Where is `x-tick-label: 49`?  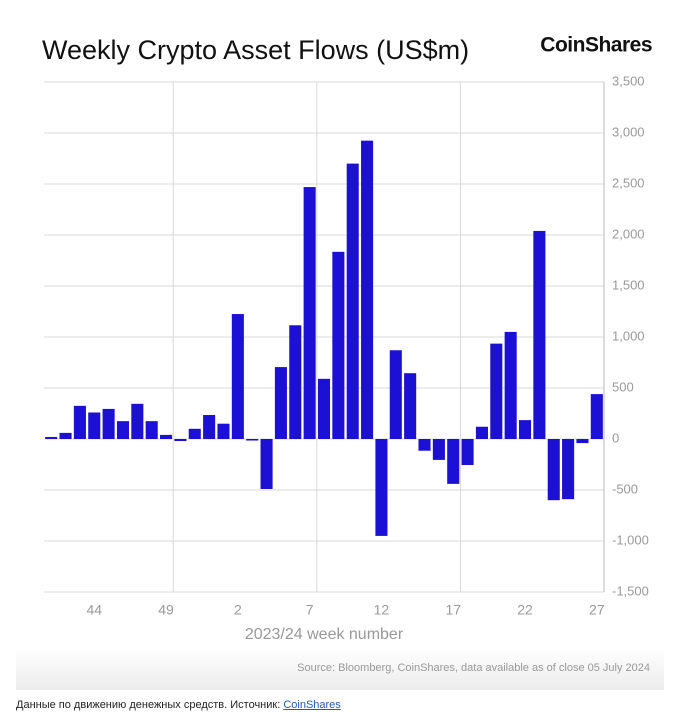 x-tick-label: 49 is located at coordinates (166, 610).